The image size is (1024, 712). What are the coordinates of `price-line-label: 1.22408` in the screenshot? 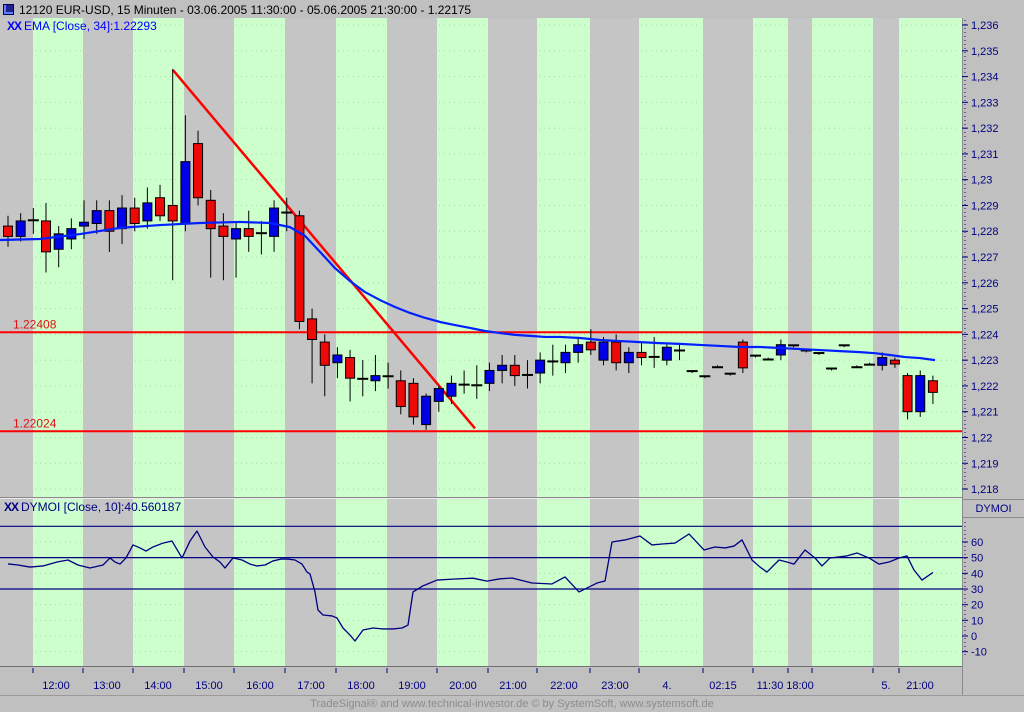 It's located at (35, 324).